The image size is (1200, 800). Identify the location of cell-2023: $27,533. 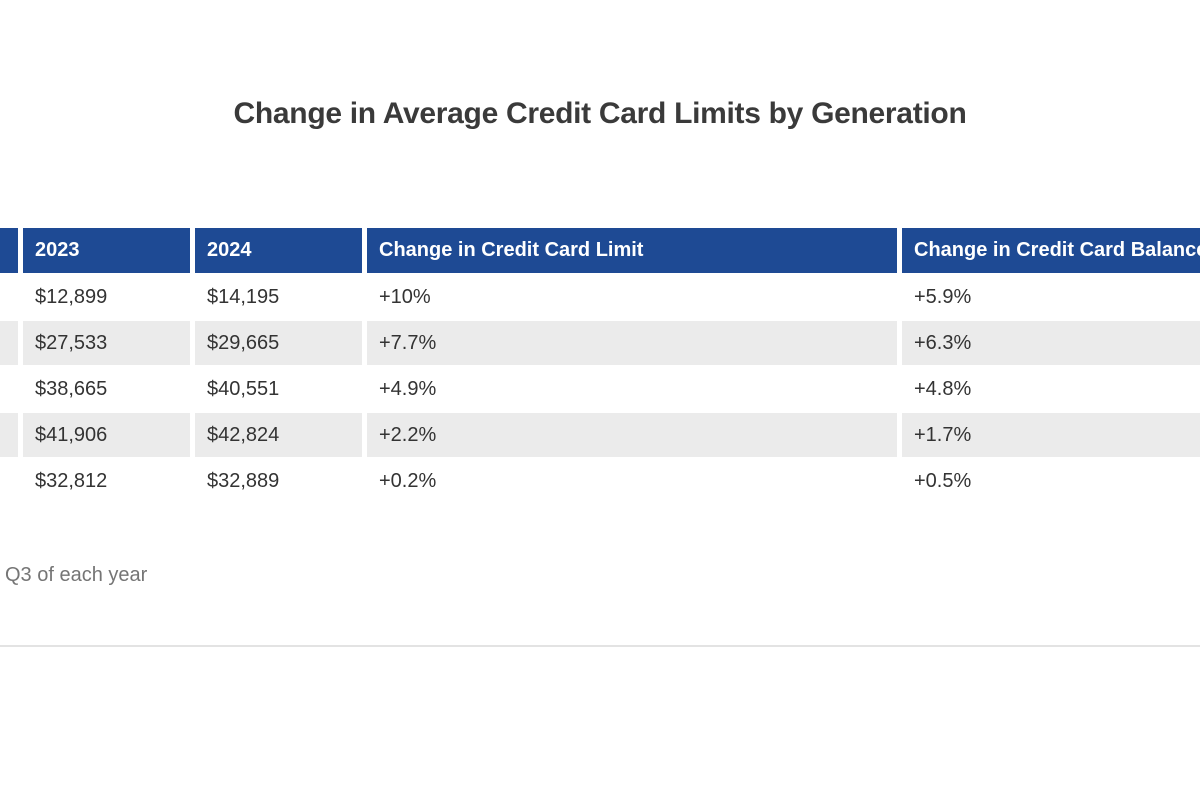
(106, 343).